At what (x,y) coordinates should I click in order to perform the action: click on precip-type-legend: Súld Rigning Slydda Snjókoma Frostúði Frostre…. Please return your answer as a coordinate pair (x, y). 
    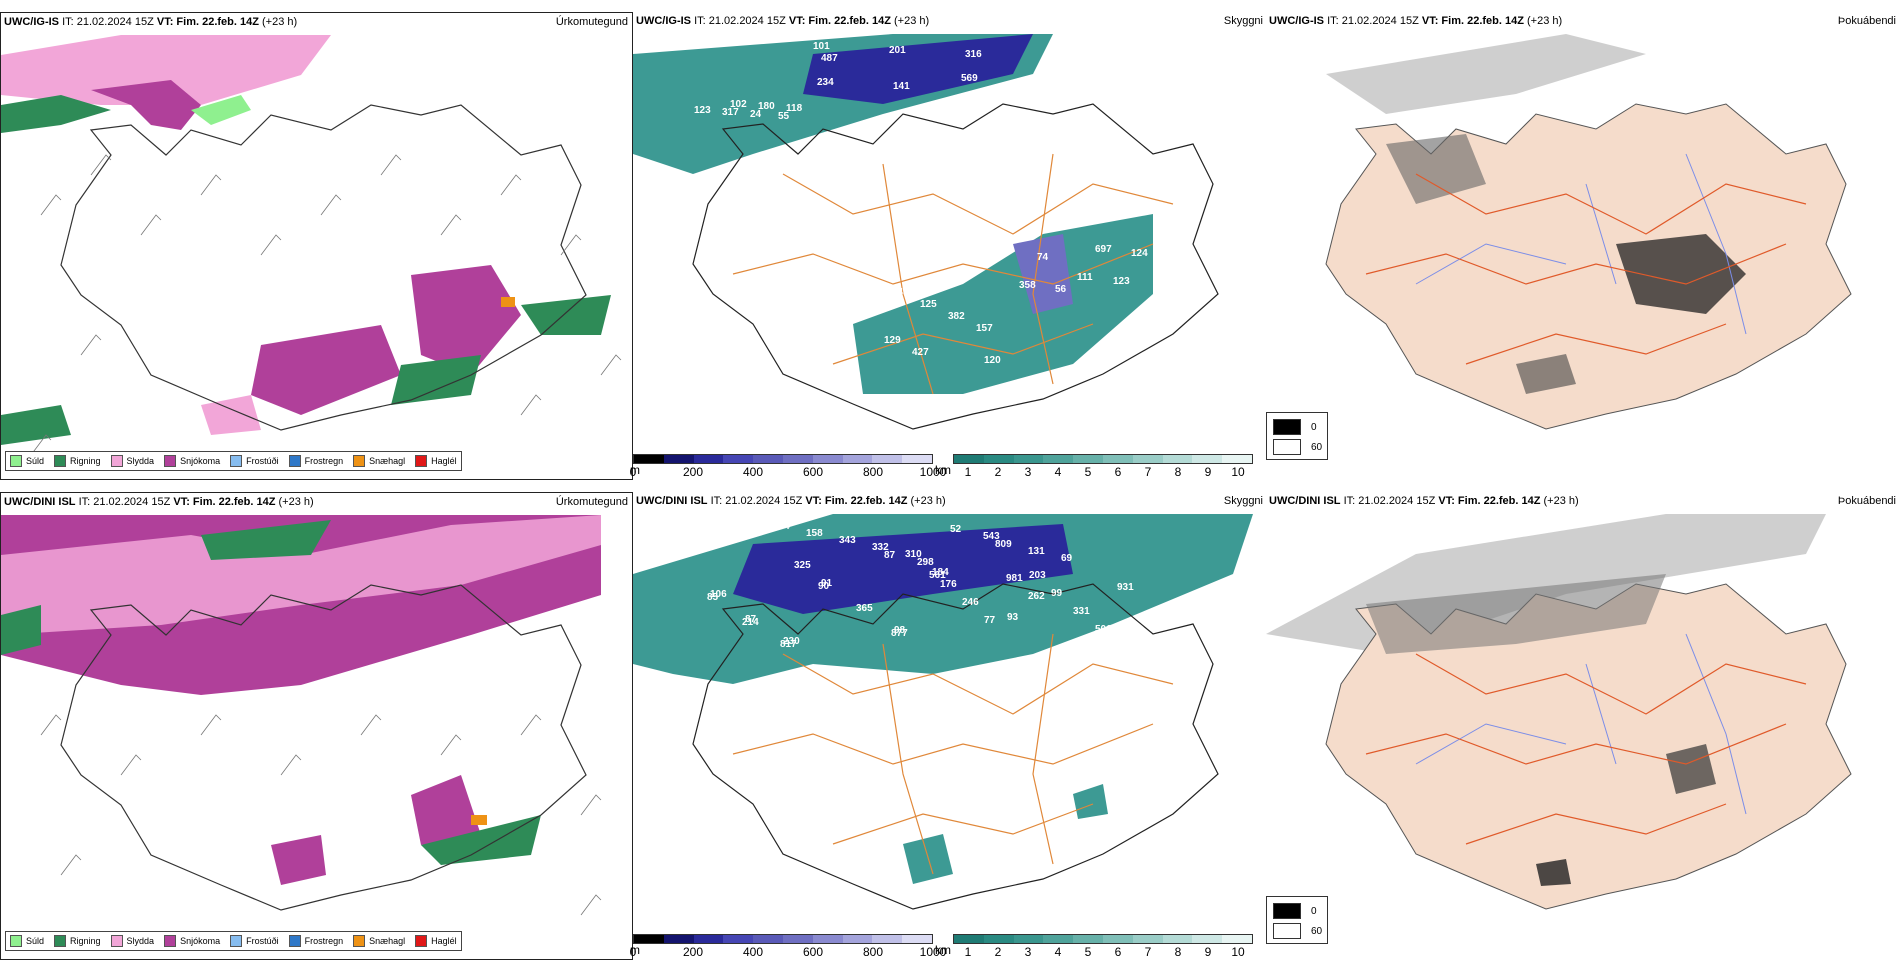
    Looking at the image, I should click on (233, 941).